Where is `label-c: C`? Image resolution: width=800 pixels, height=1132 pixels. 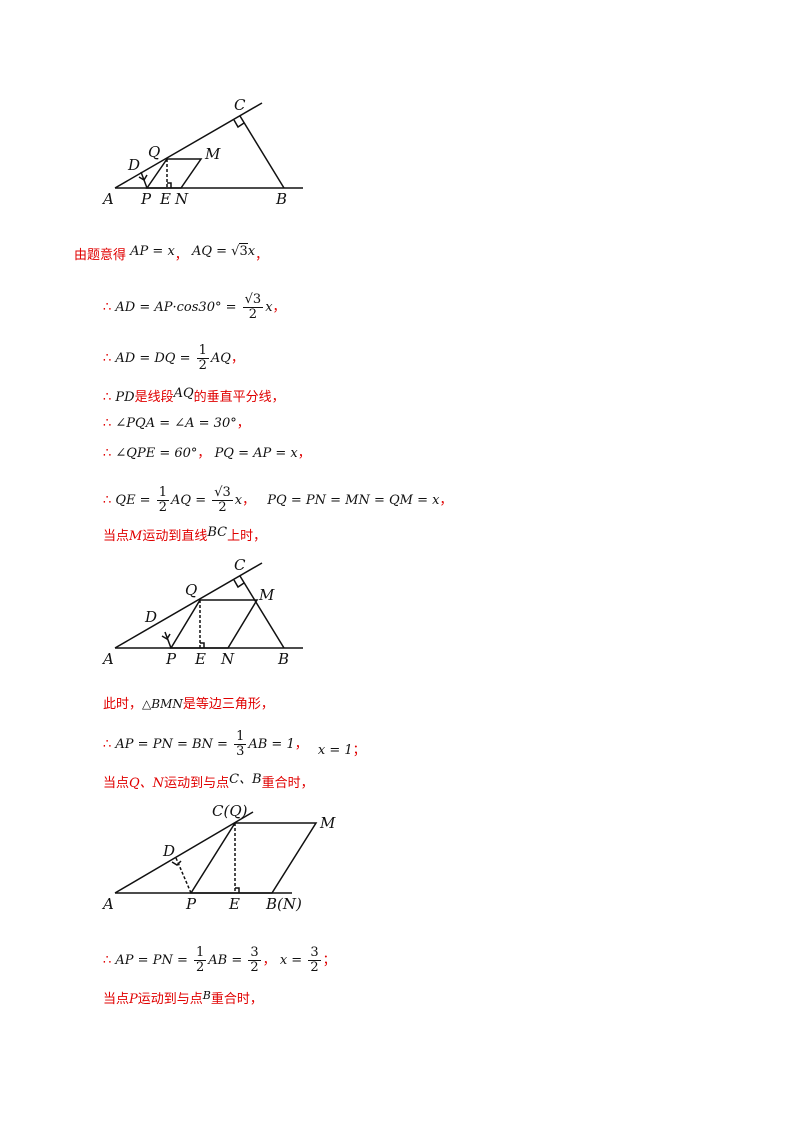 label-c: C is located at coordinates (240, 105).